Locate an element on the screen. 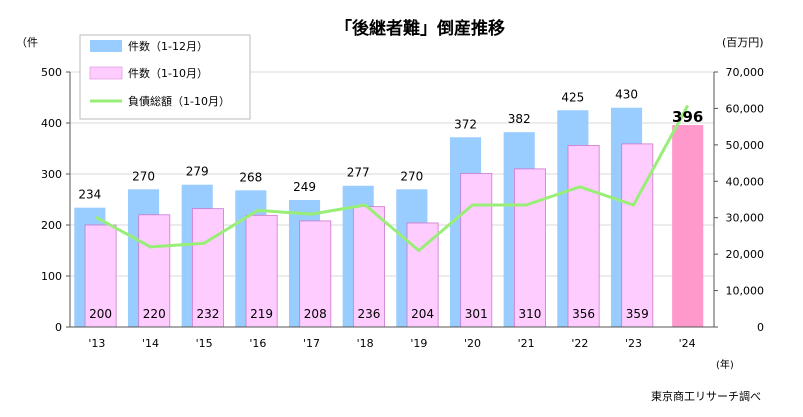 The width and height of the screenshot is (803, 417). bar-jan-oct-label: 204 is located at coordinates (422, 314).